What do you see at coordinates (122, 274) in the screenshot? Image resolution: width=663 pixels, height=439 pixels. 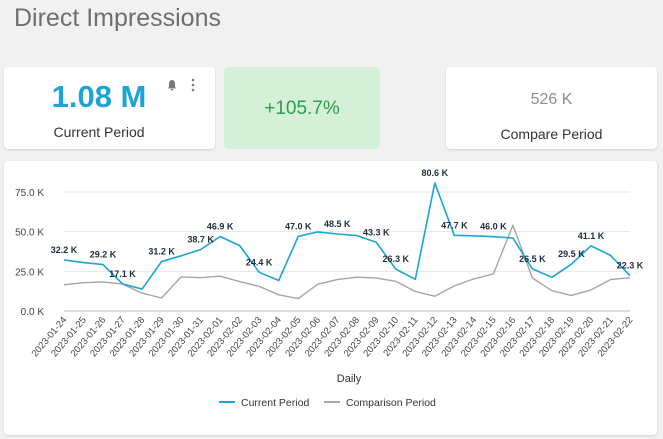 I see `data-label: 17.1 K` at bounding box center [122, 274].